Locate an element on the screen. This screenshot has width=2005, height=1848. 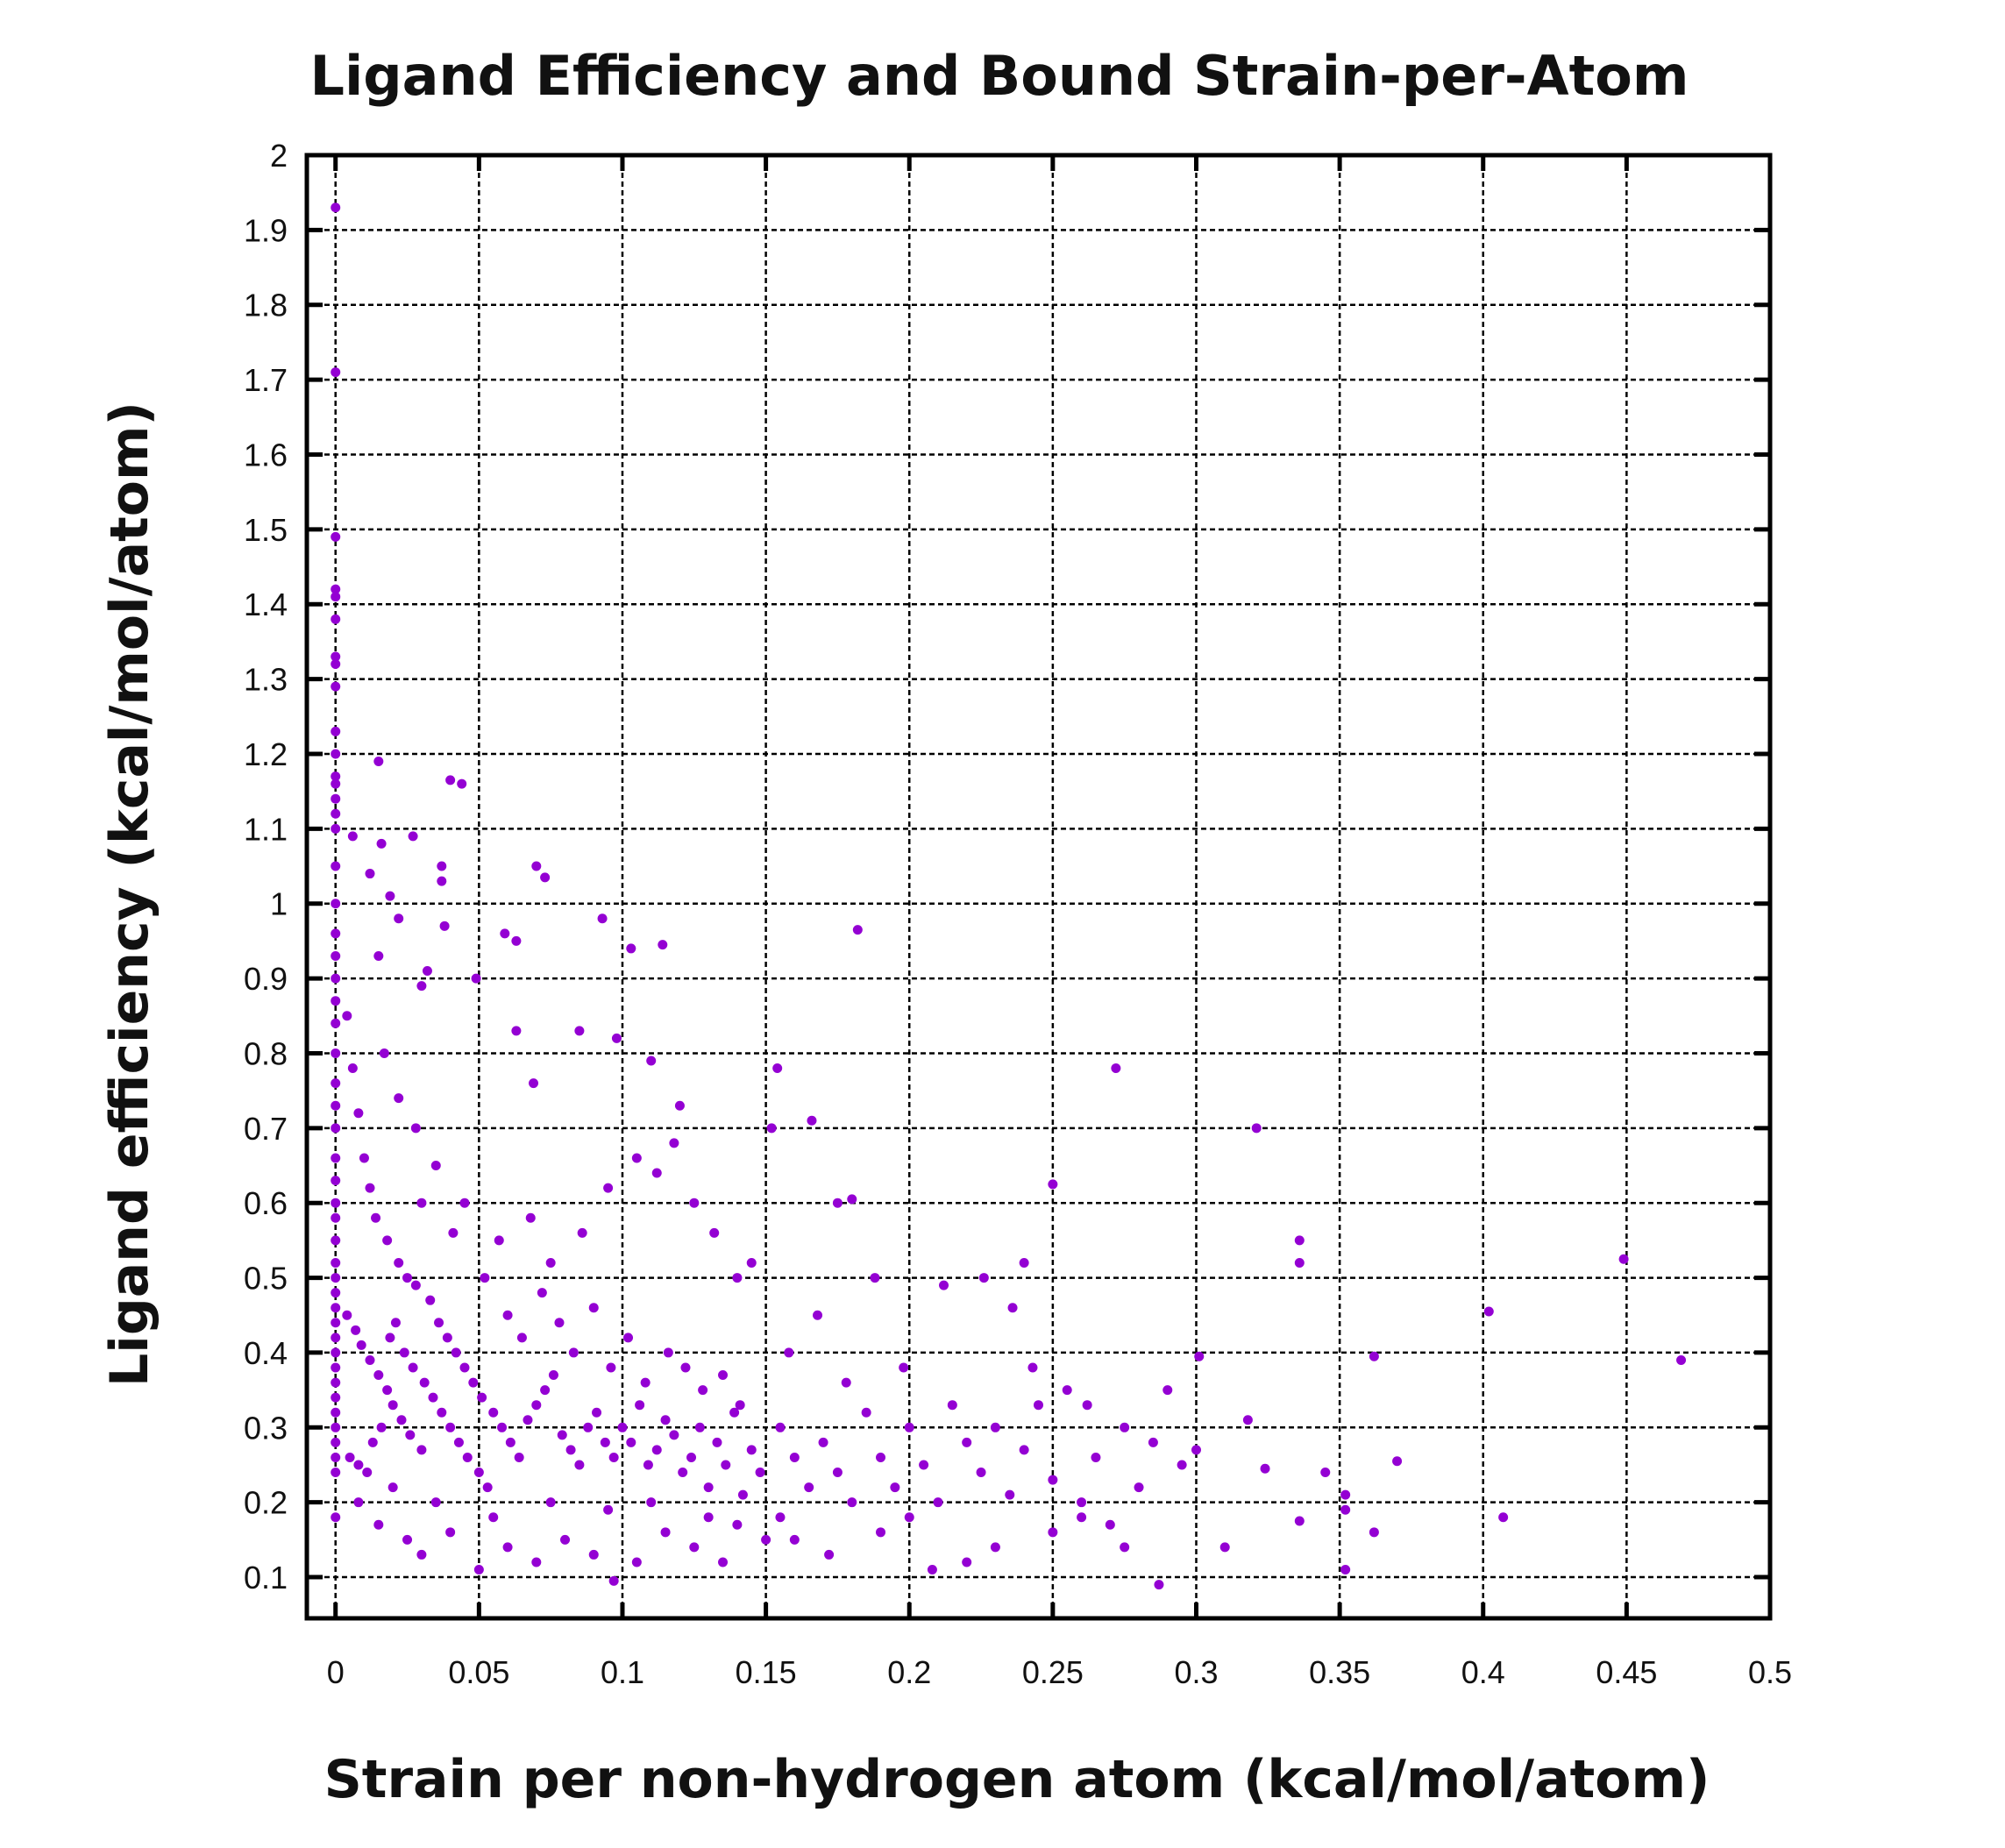
x-tick-label: 0.3 is located at coordinates (1196, 1672).